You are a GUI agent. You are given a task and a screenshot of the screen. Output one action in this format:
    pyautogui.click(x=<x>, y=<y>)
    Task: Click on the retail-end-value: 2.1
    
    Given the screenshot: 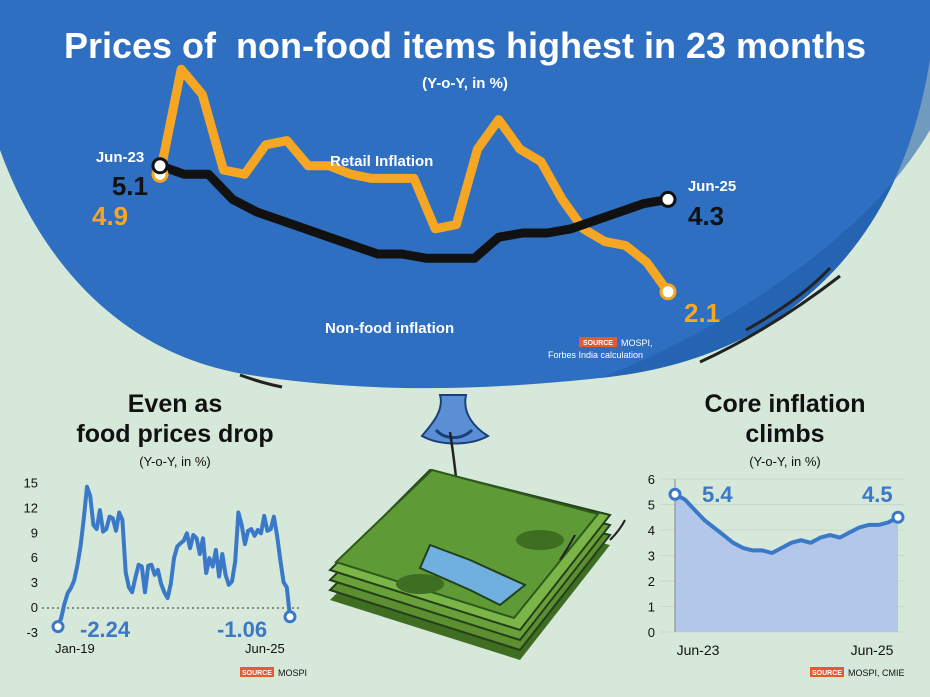 What is the action you would take?
    pyautogui.click(x=702, y=313)
    